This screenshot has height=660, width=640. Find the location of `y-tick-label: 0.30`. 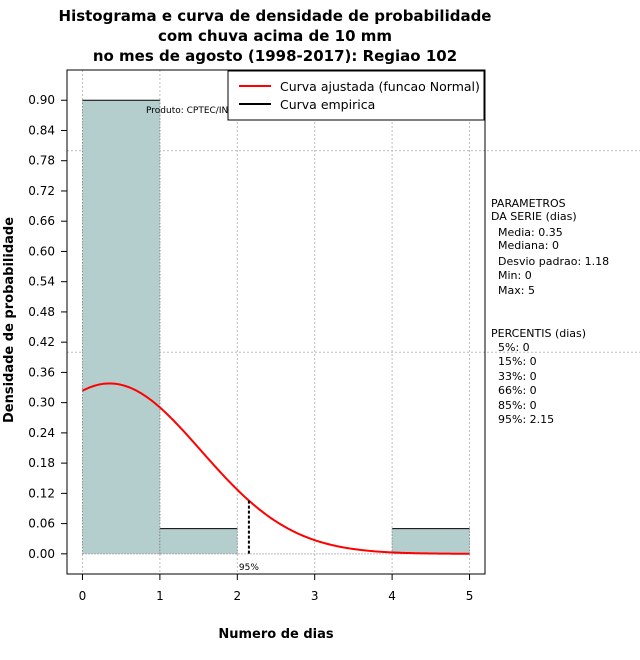

y-tick-label: 0.30 is located at coordinates (41, 403).